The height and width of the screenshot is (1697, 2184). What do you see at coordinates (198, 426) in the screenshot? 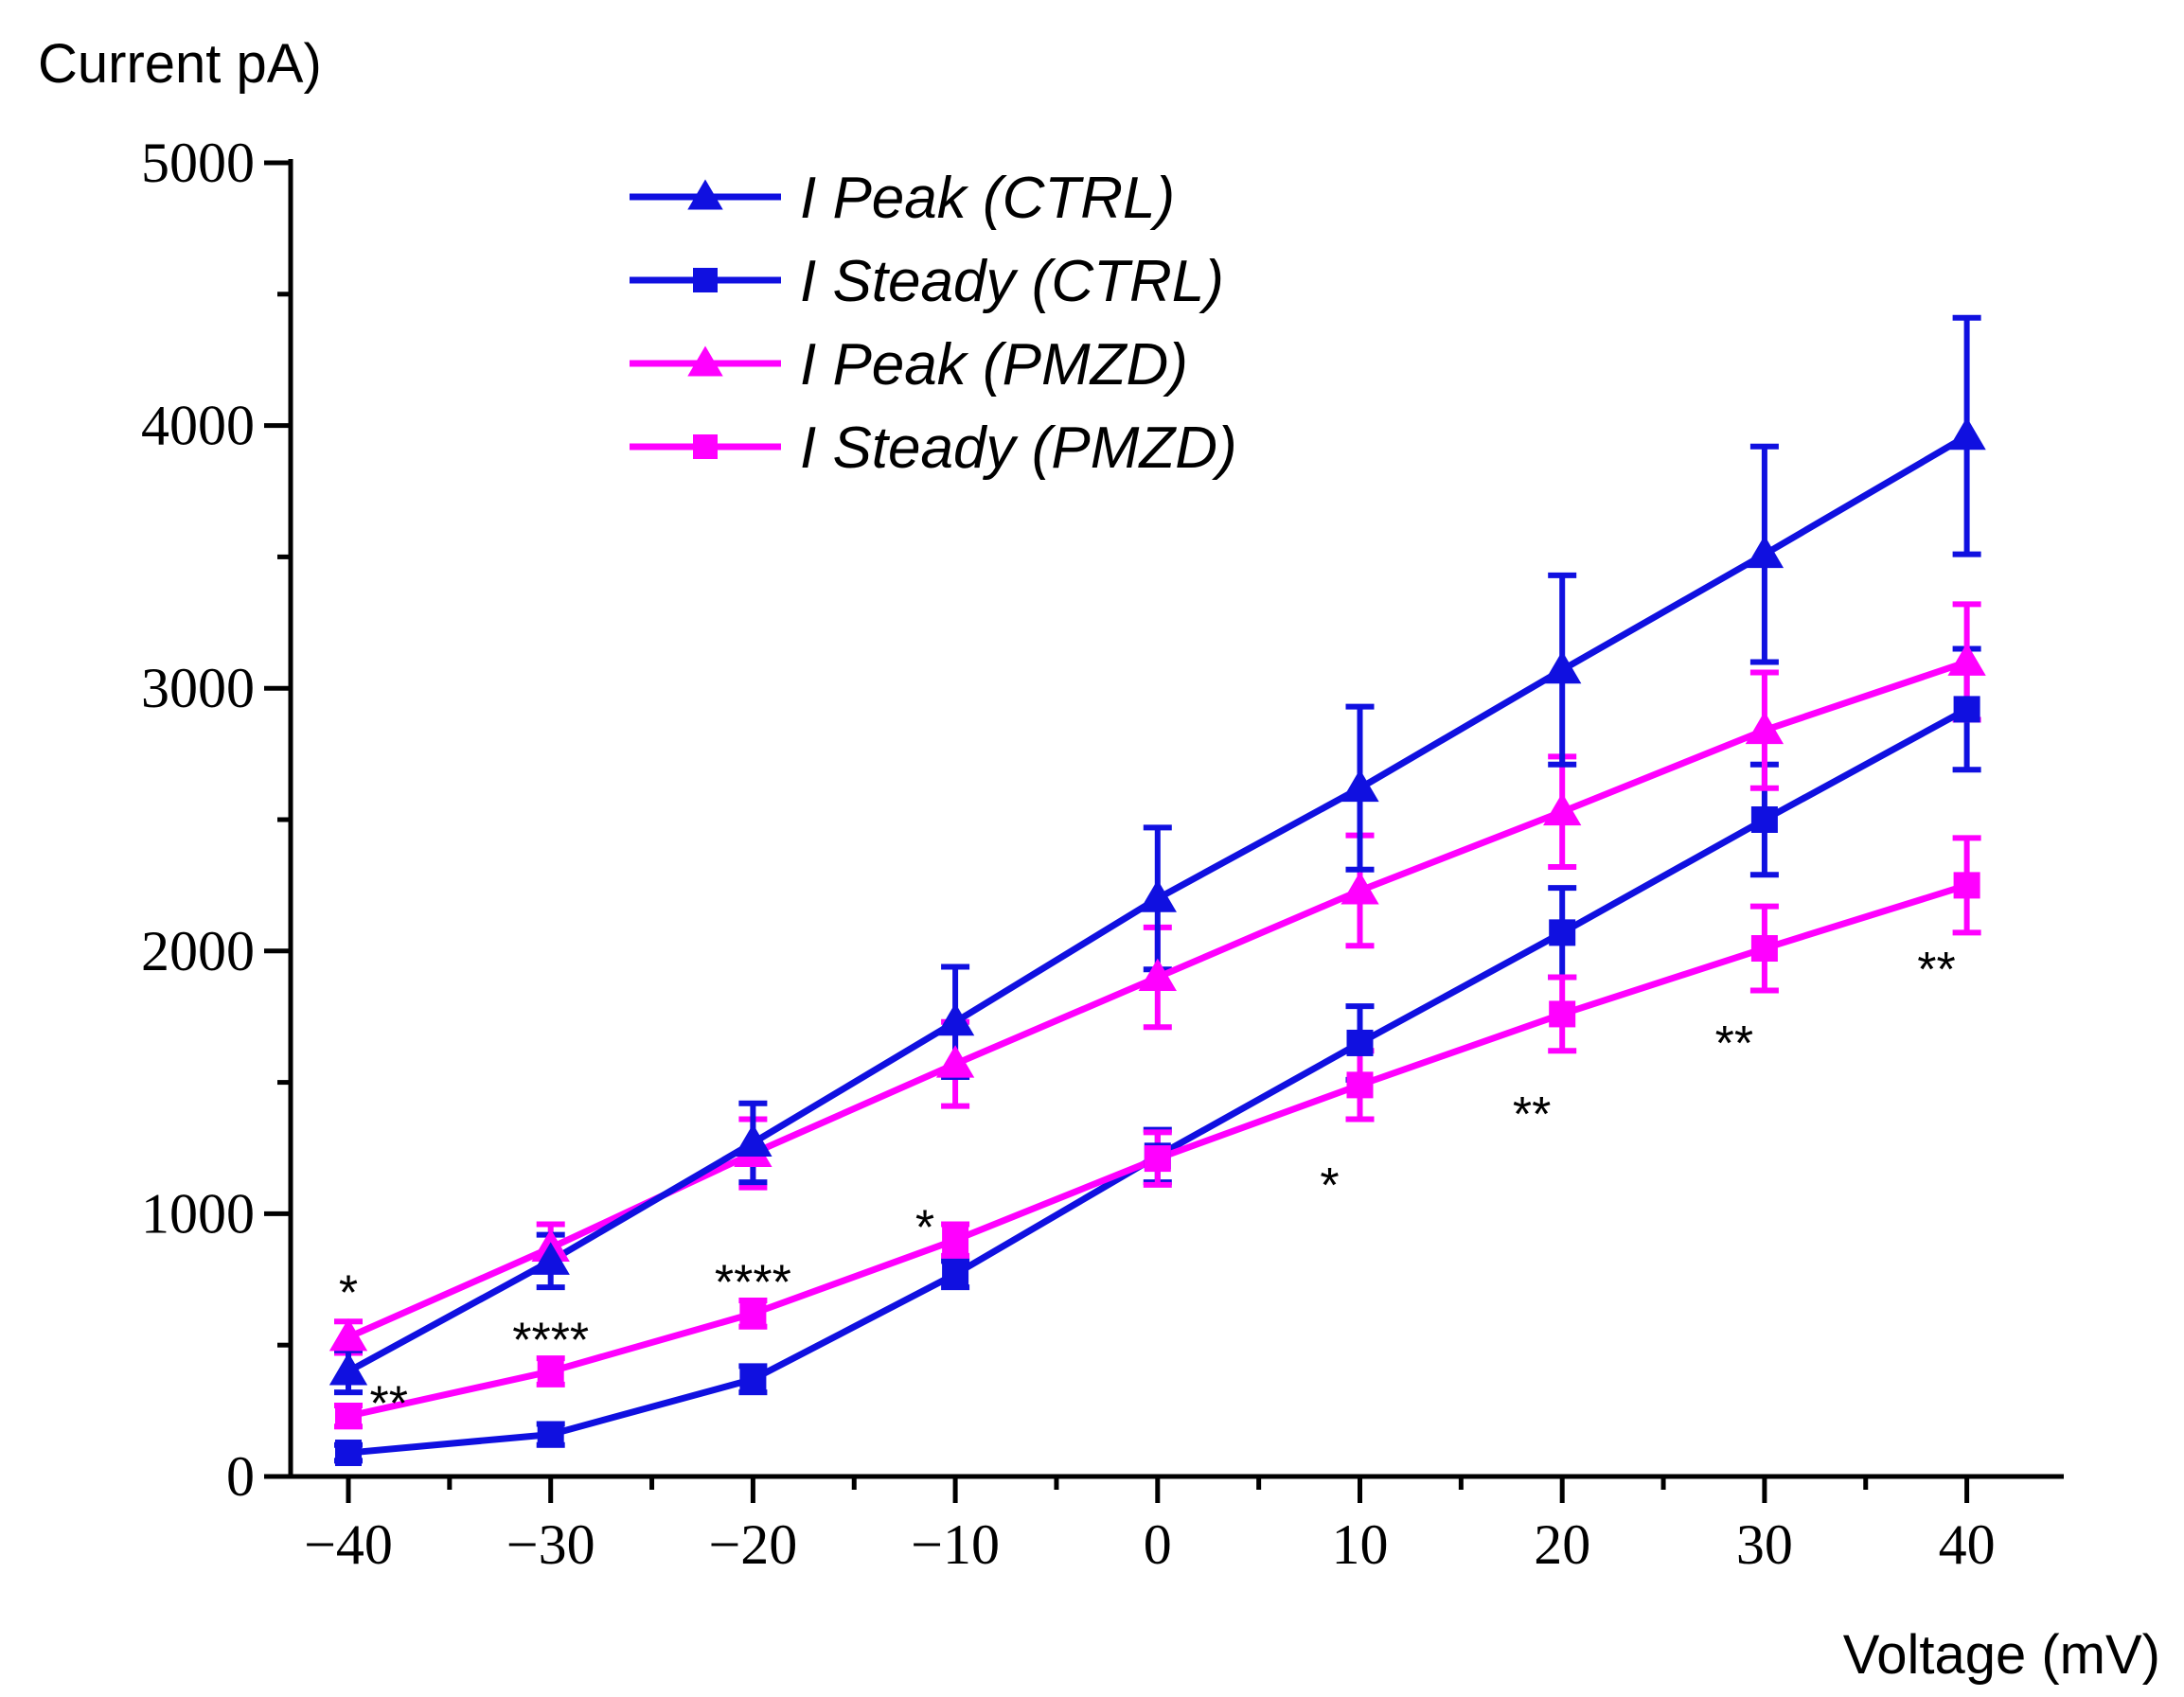
I see `y-tick-label: 4000` at bounding box center [198, 426].